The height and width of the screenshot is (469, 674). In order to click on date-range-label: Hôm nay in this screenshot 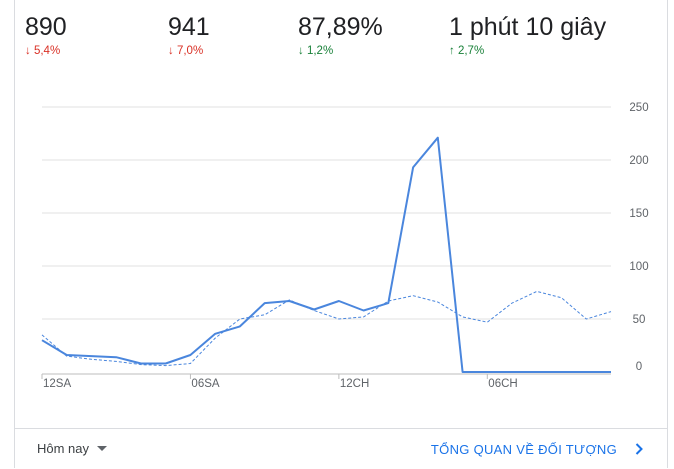, I will do `click(63, 448)`.